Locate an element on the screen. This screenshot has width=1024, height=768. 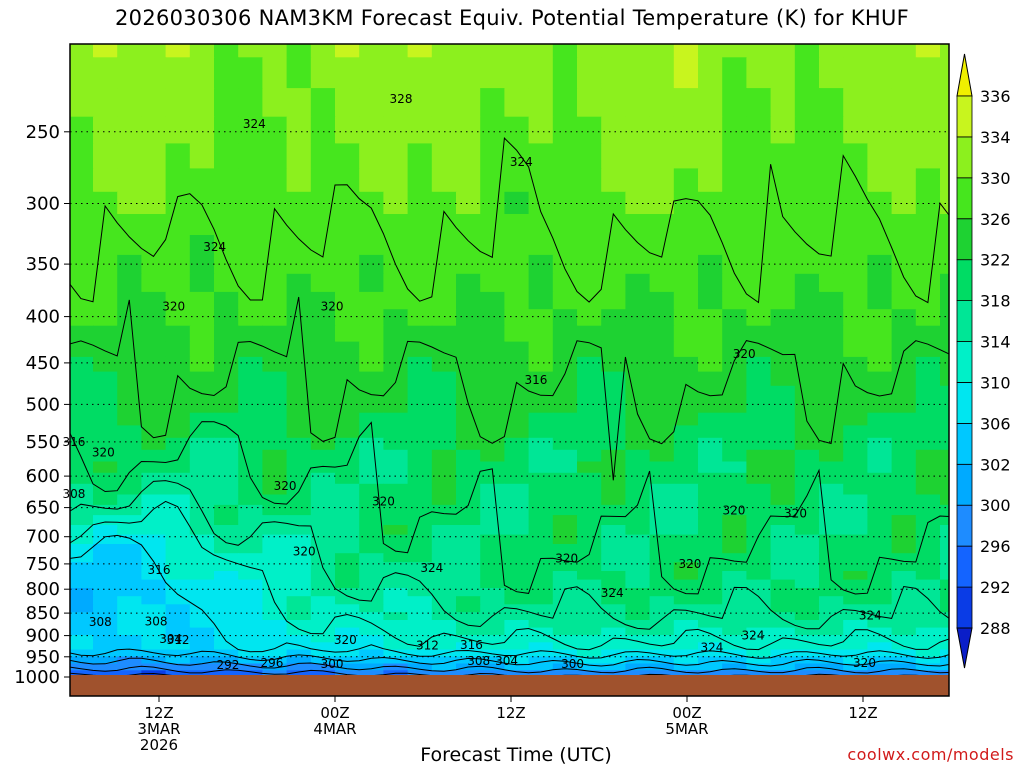
y-tick-label: 1000 is located at coordinates (37, 677).